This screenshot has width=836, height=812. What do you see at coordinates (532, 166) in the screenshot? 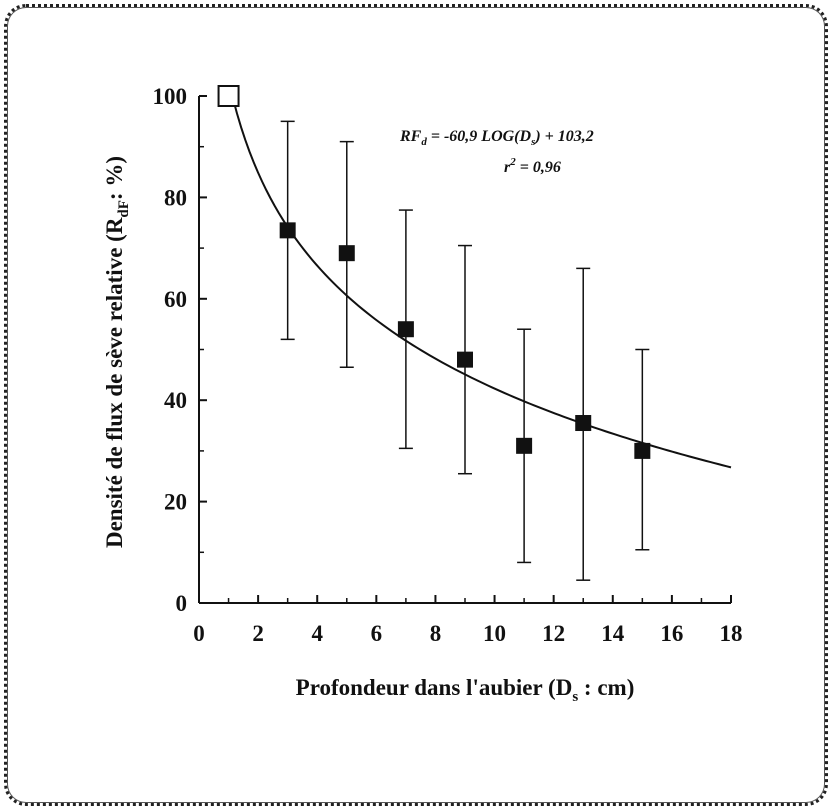
I see `equation-line-2: r2 = 0,96` at bounding box center [532, 166].